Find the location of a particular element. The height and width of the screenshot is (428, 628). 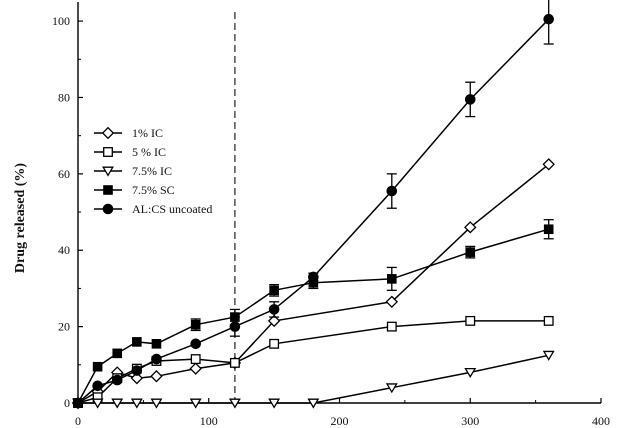

x-tick-label: 300 is located at coordinates (470, 421).